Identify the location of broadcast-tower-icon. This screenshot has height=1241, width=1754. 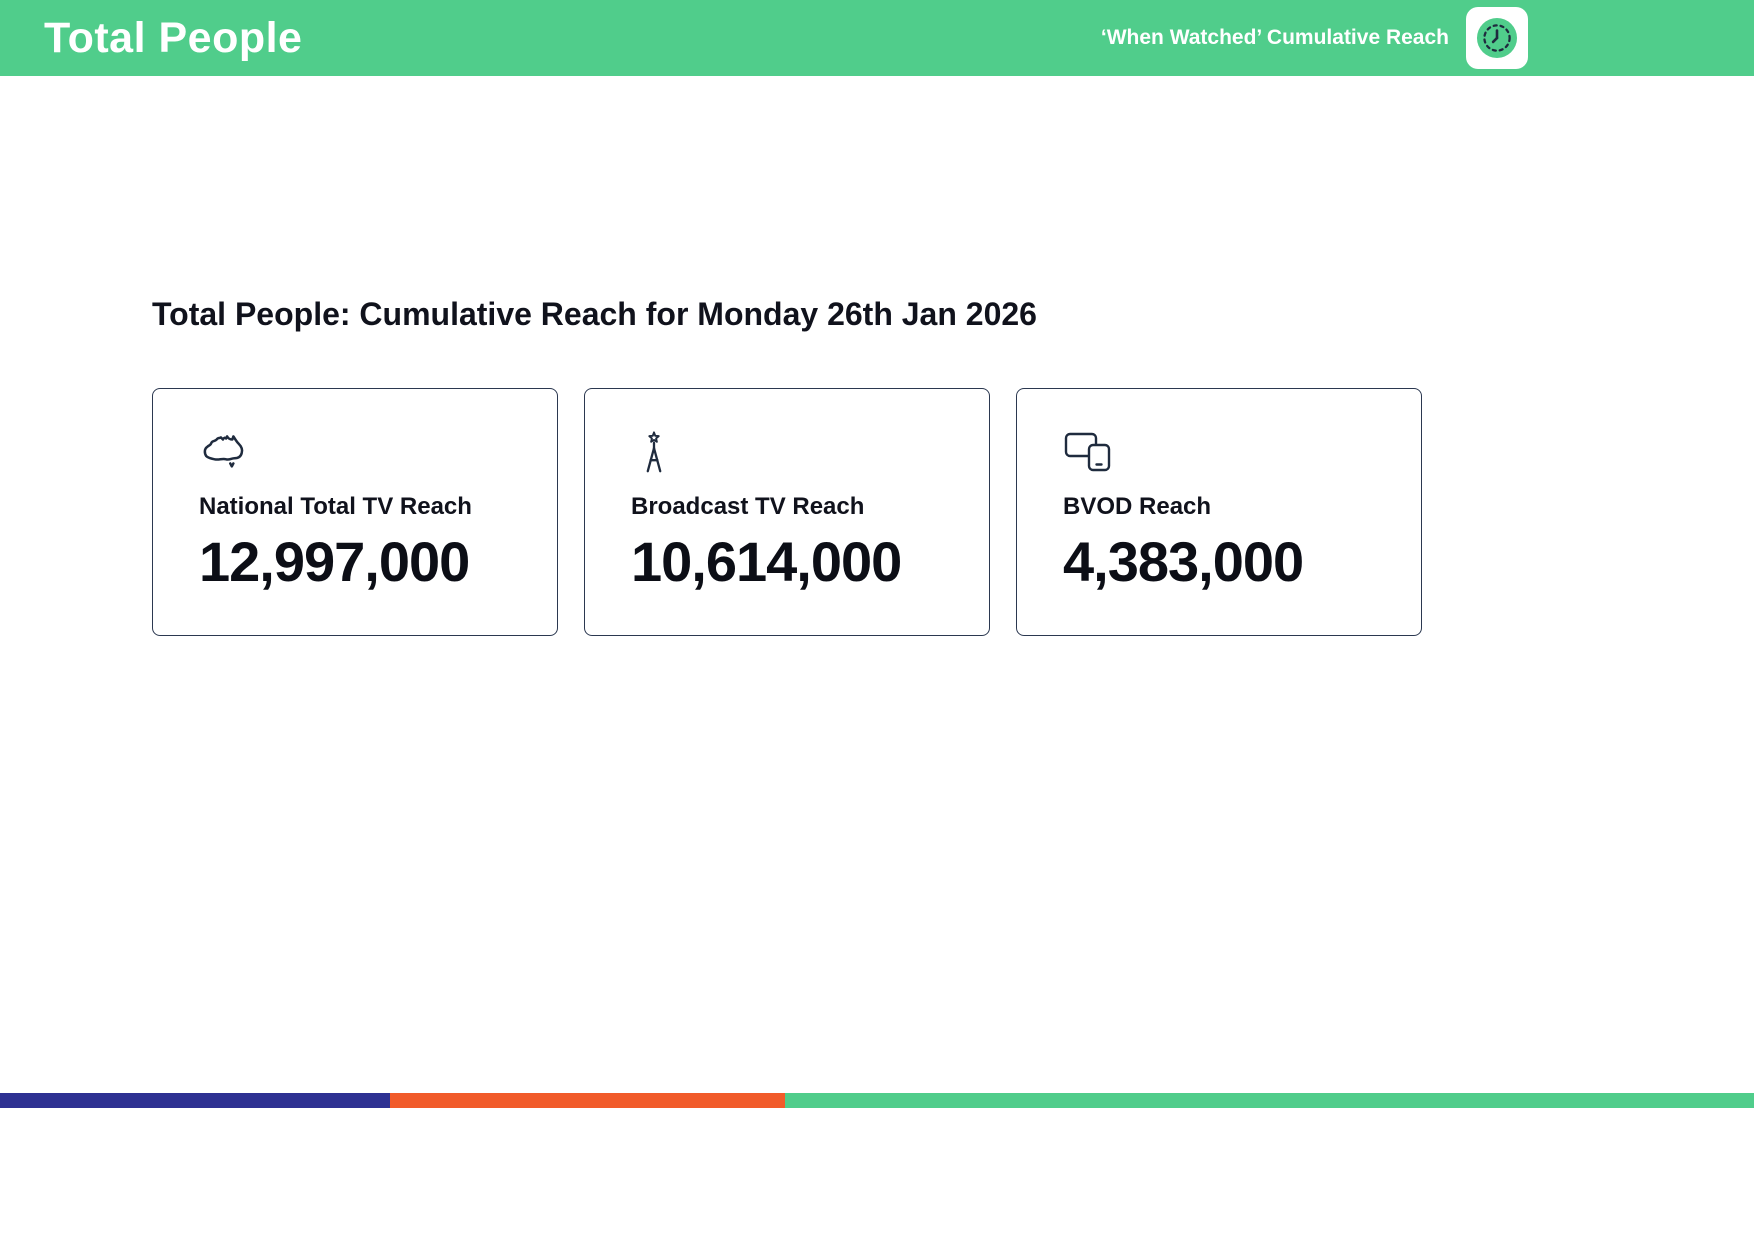
(787, 453).